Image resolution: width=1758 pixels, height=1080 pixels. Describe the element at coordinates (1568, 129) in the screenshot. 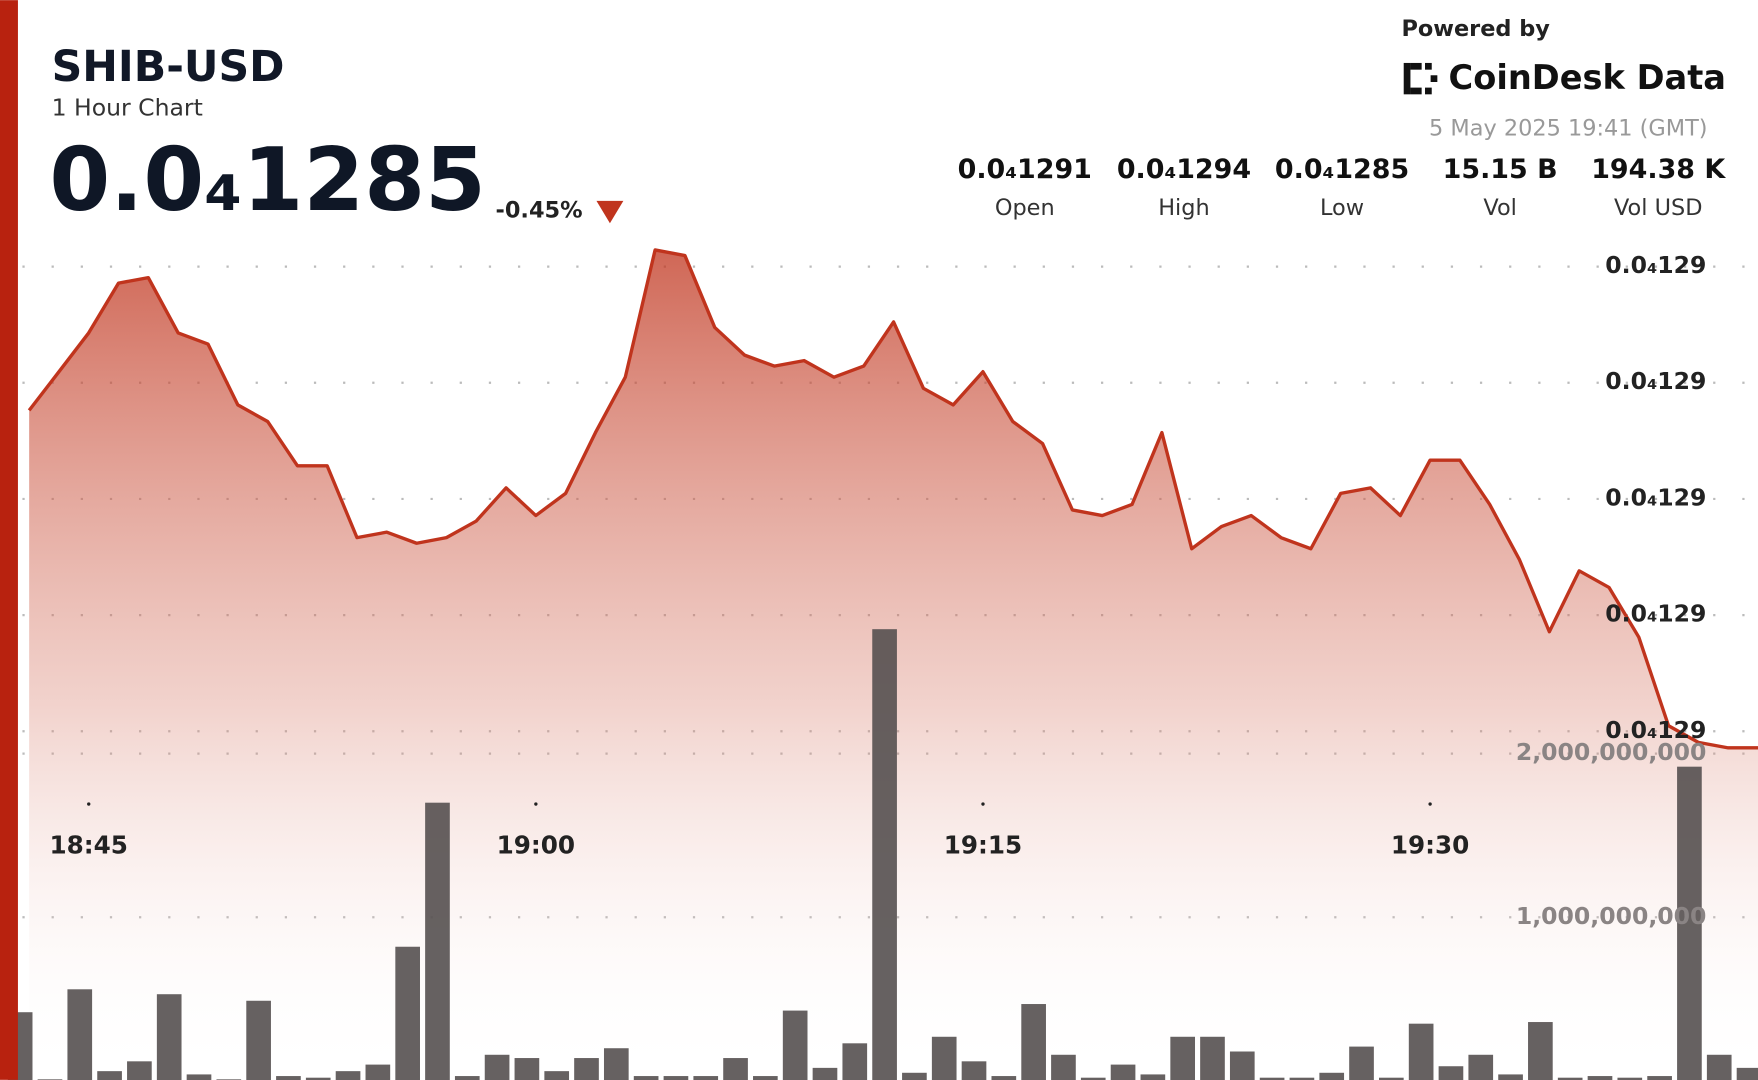

I see `timestamp: 5 May 2025 19:41 (GMT)` at that location.